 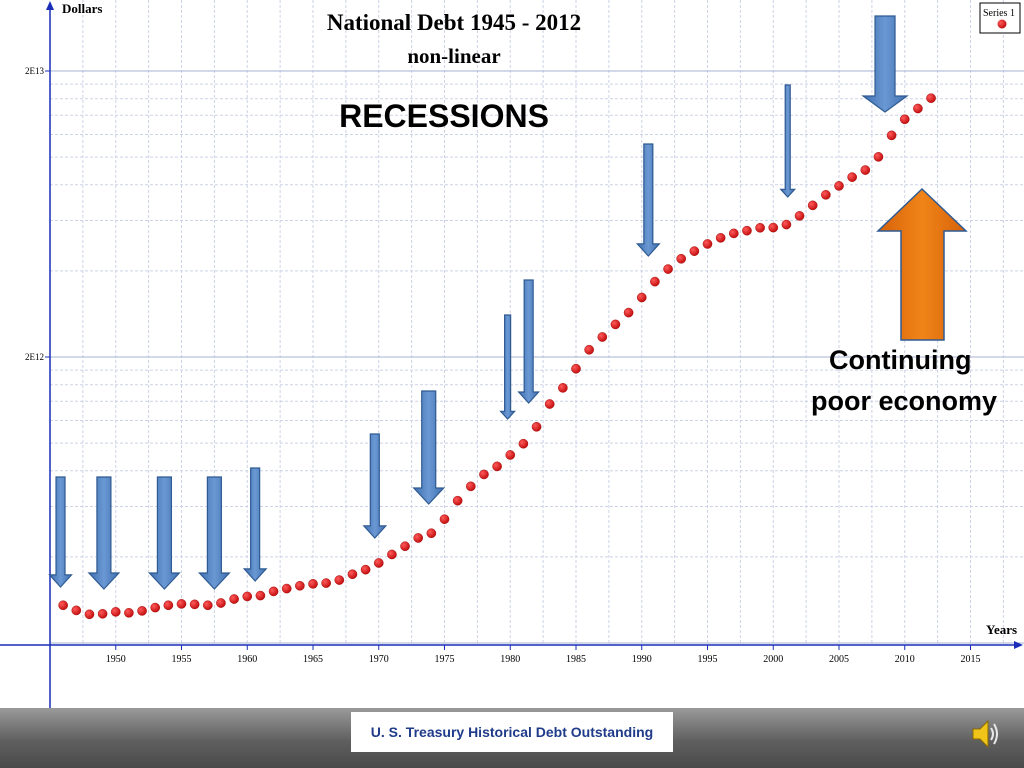 What do you see at coordinates (182, 659) in the screenshot?
I see `x-tick-label: 1955` at bounding box center [182, 659].